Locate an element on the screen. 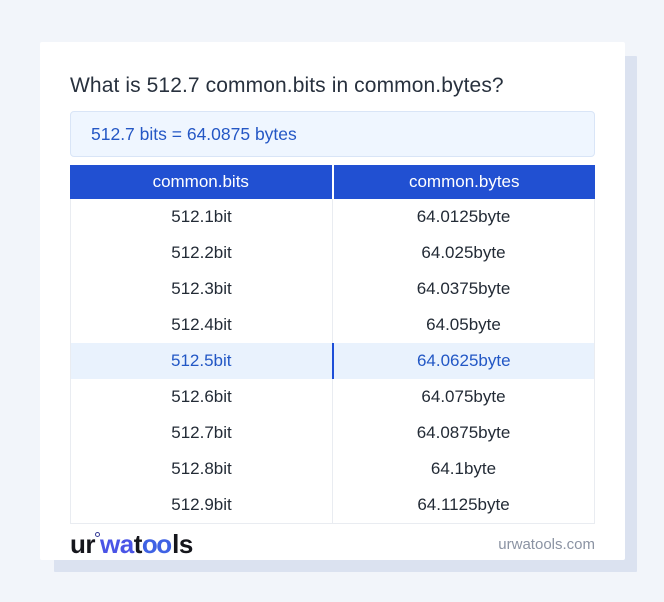 The width and height of the screenshot is (664, 602). bytes-cell: 64.075byte is located at coordinates (463, 396).